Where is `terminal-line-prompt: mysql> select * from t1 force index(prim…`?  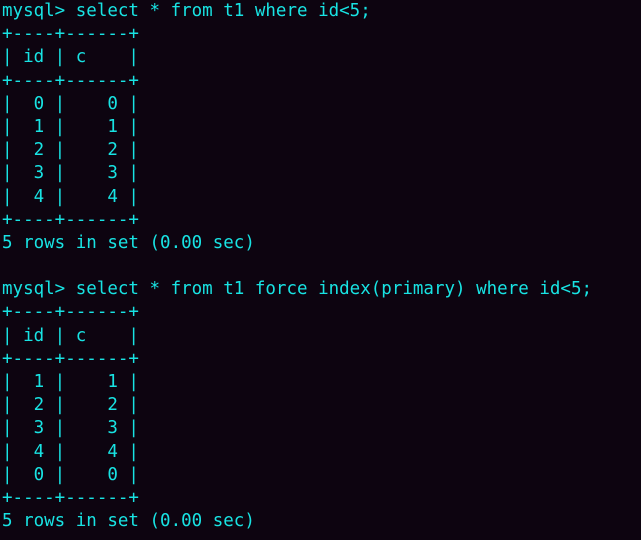 terminal-line-prompt: mysql> select * from t1 force index(prim… is located at coordinates (297, 289).